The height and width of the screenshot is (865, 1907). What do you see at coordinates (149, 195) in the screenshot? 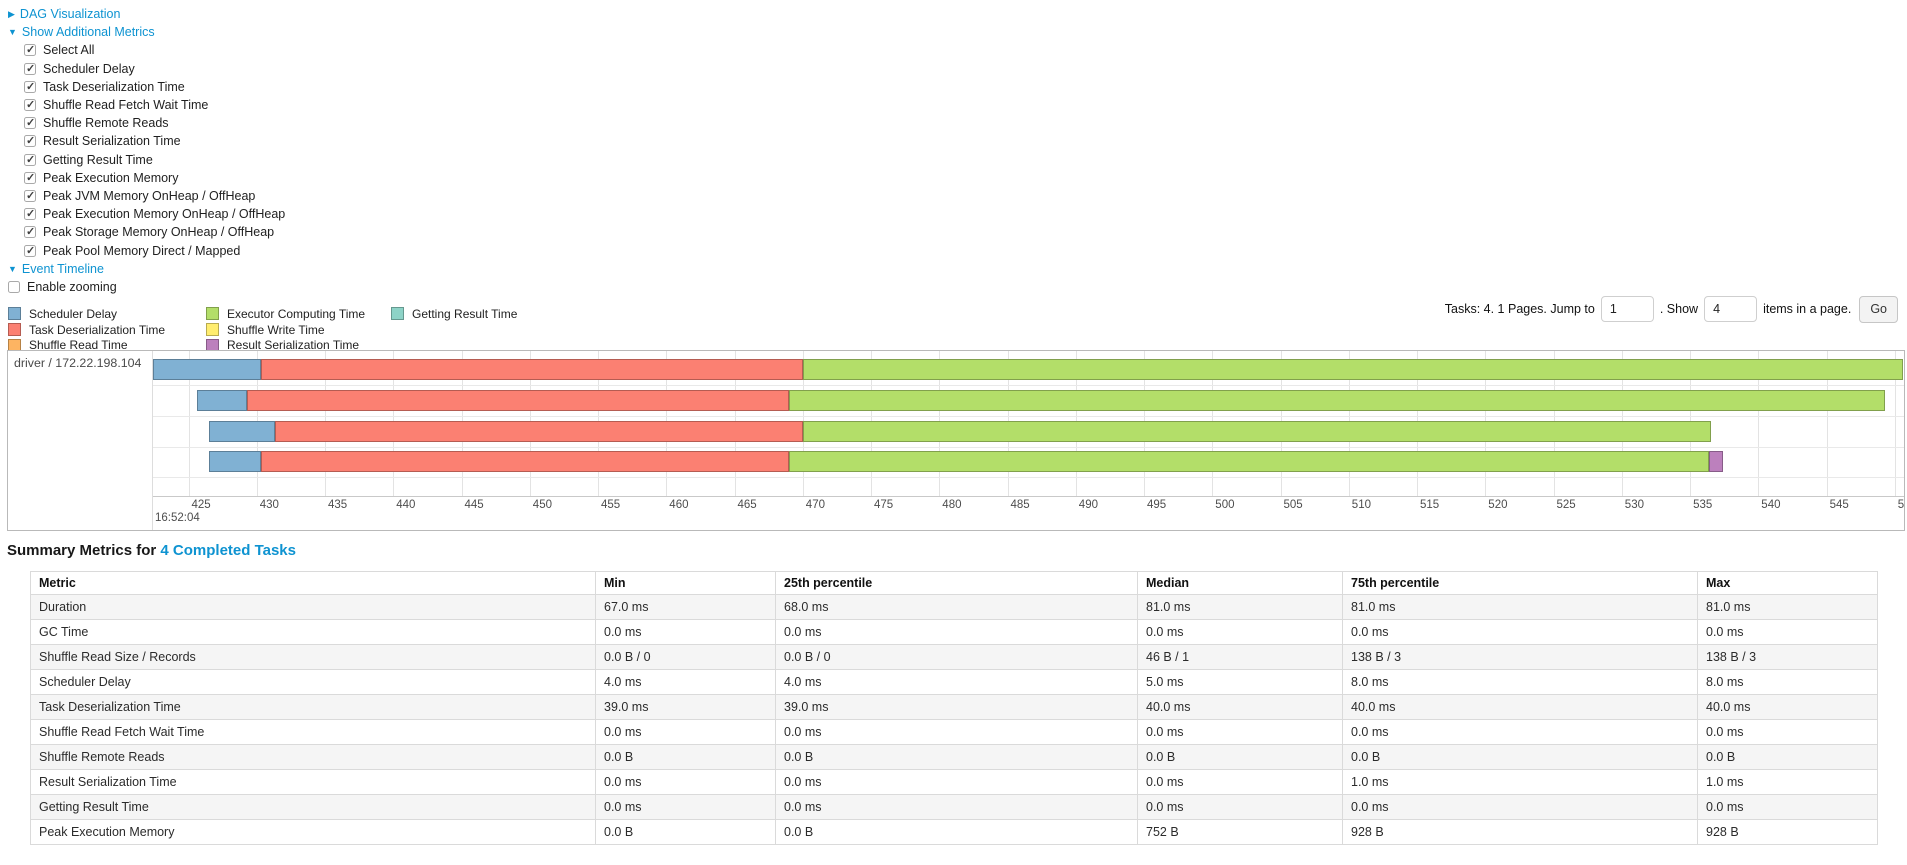
I see `metric-checkbox-label: Peak JVM Memory OnHeap / OffHeap` at bounding box center [149, 195].